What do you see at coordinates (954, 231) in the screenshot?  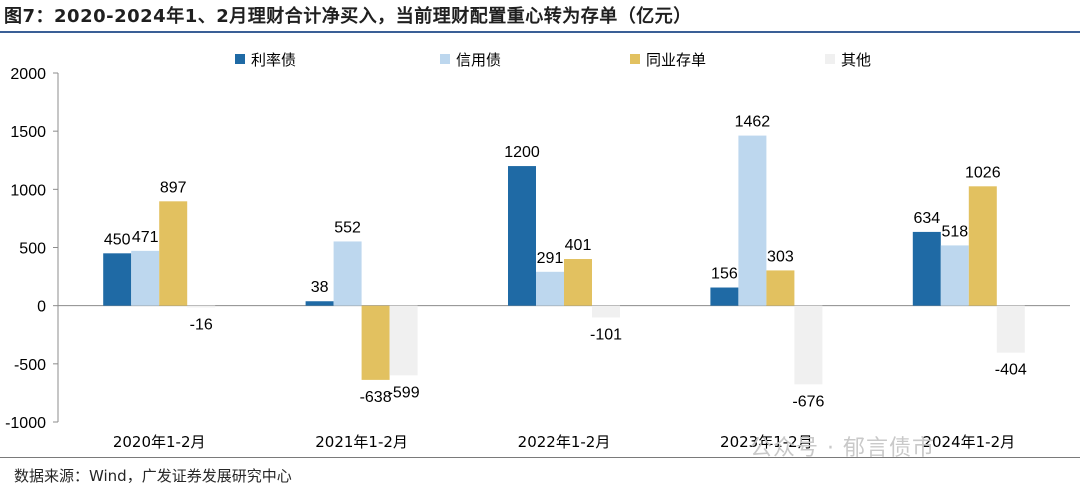 I see `data-label: 518` at bounding box center [954, 231].